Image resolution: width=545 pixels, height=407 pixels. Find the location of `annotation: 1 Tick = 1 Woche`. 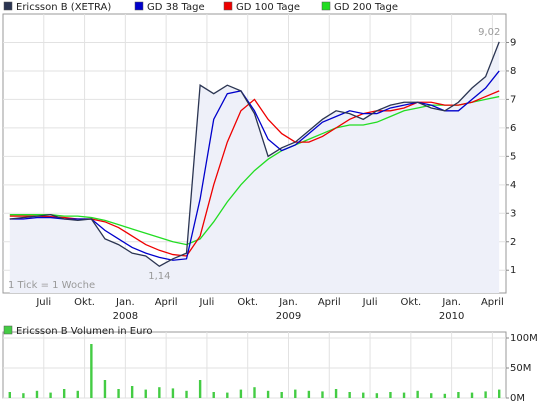

annotation: 1 Tick = 1 Woche is located at coordinates (51, 285).